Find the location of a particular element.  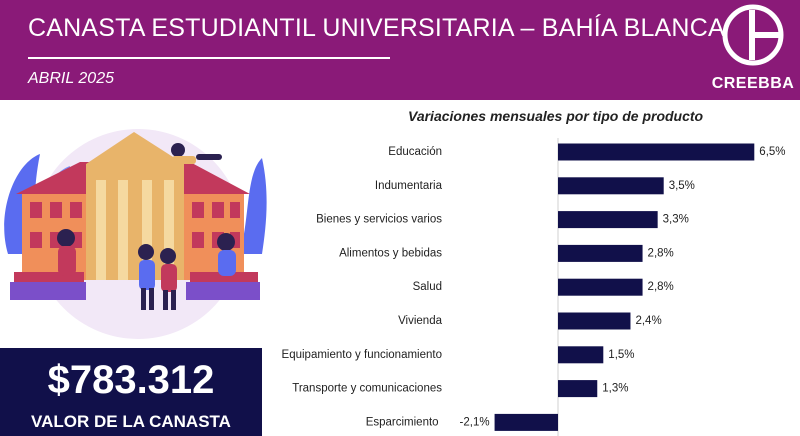

creebba-logo-icon is located at coordinates (753, 35).